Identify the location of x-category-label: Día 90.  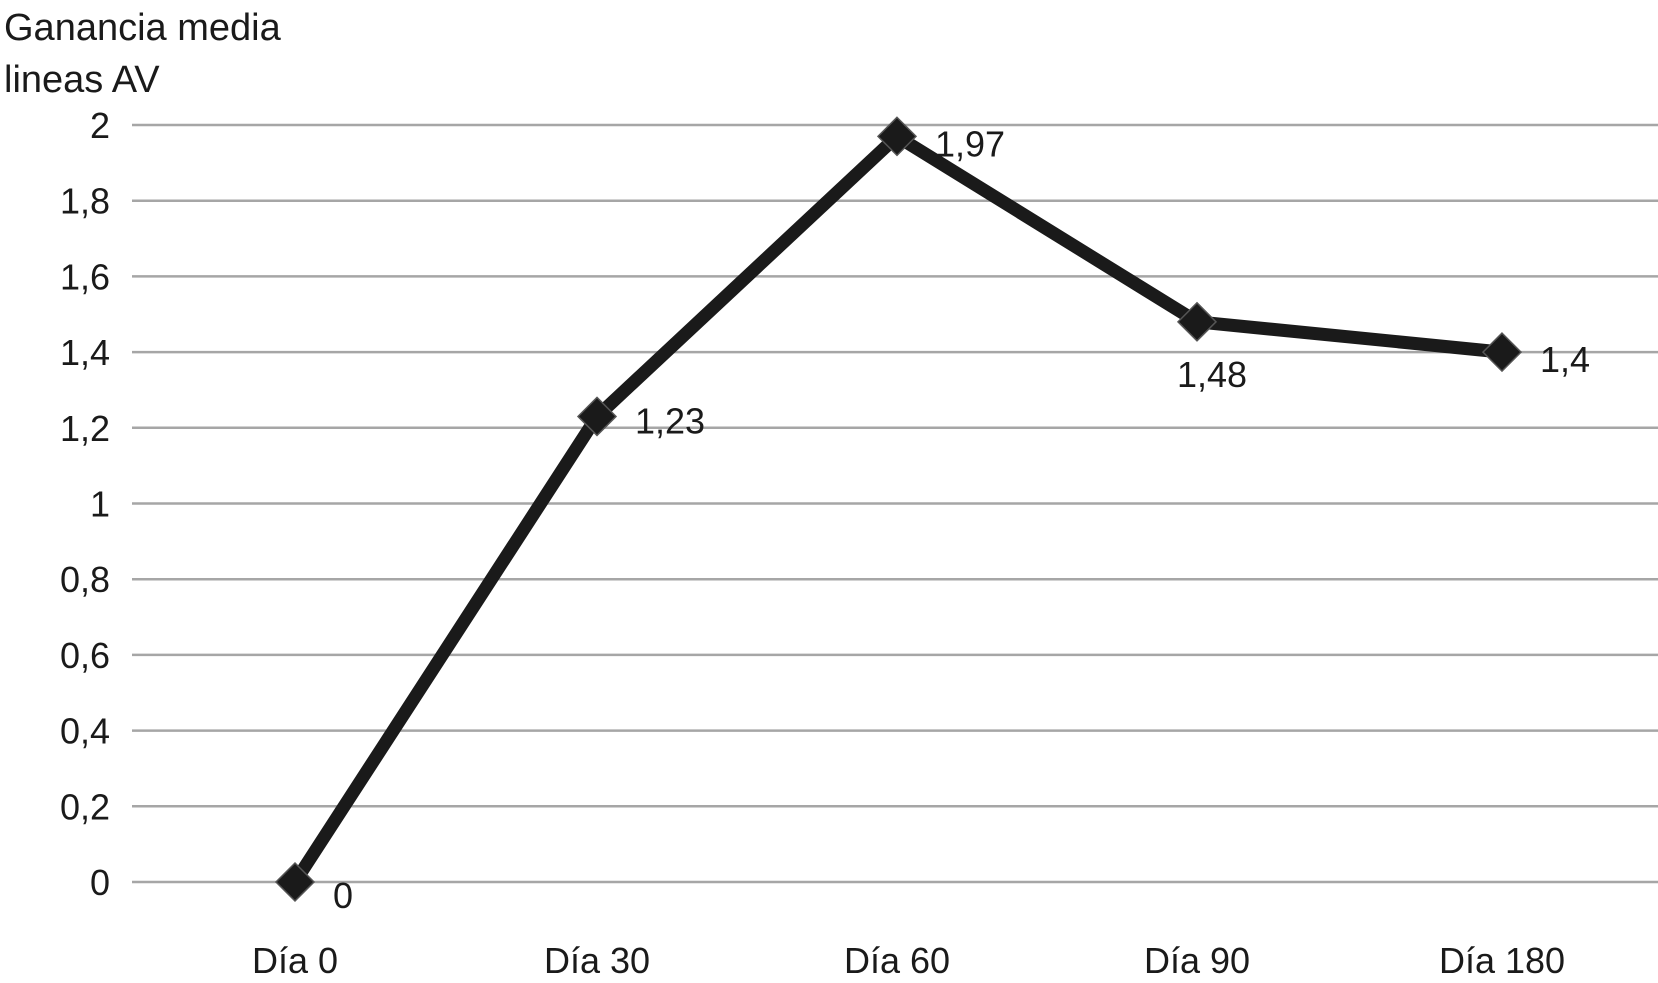
(1197, 960).